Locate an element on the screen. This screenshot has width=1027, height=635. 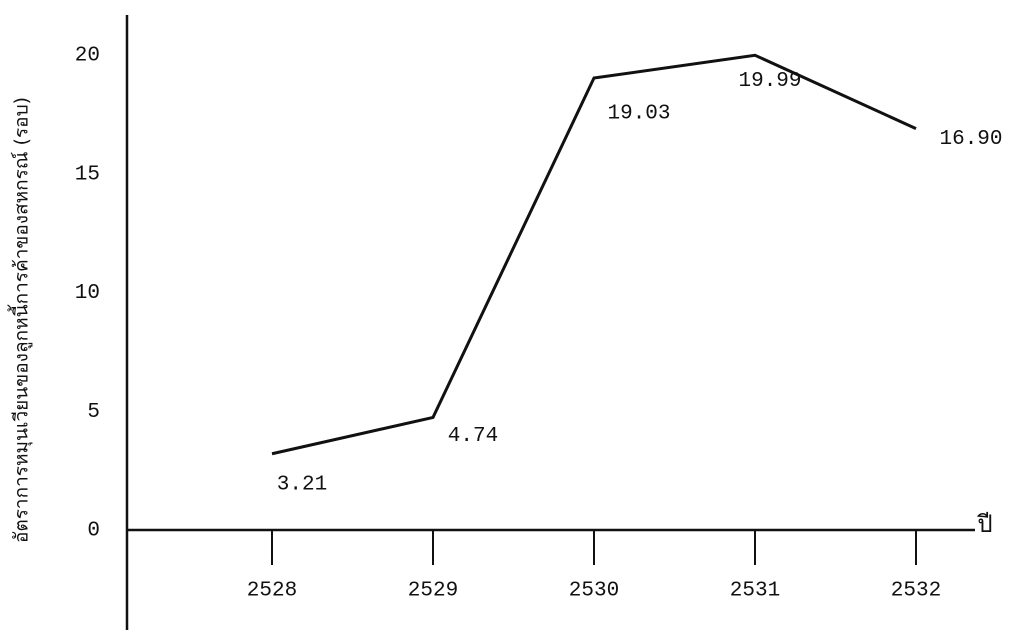
x-tick-label: 2529 is located at coordinates (433, 591).